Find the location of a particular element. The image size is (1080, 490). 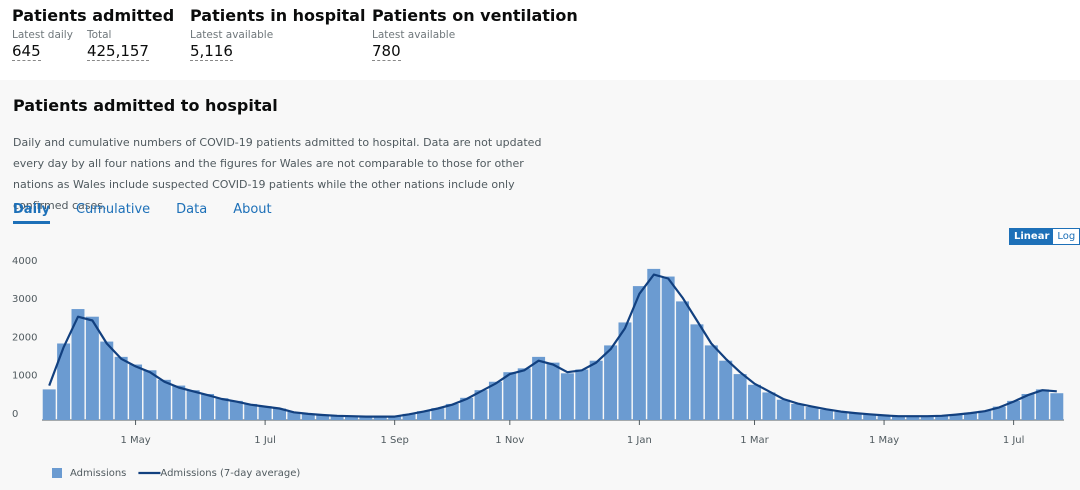

legend-swatch is located at coordinates (57, 473).